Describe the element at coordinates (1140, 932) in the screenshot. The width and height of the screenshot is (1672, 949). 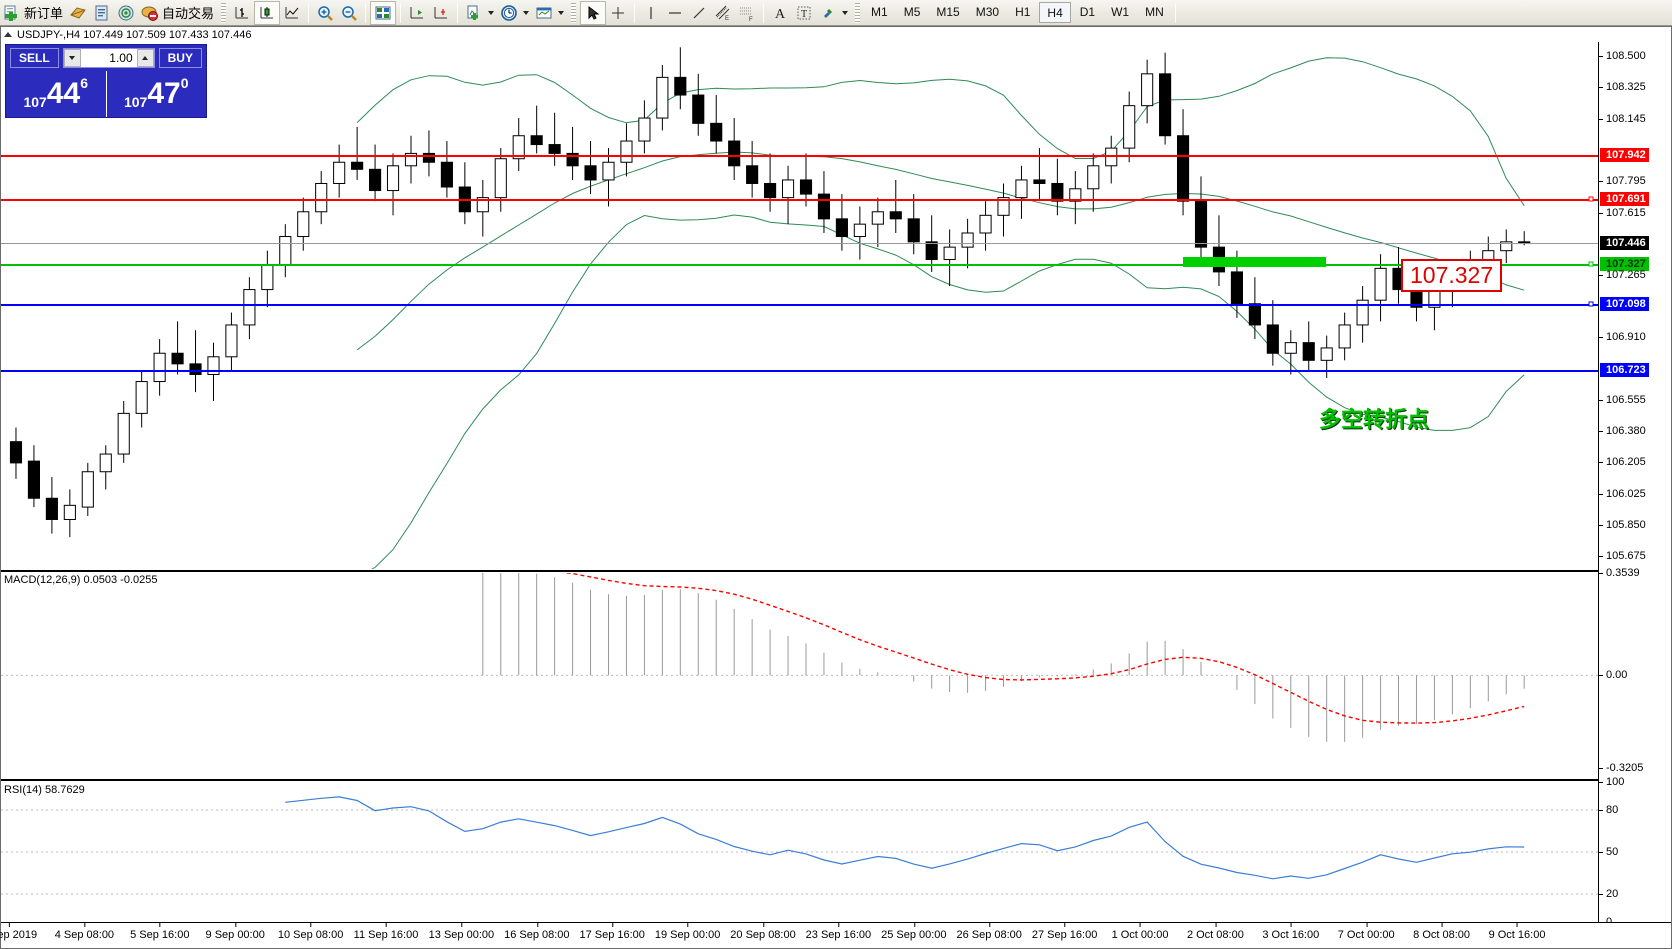
I see `time-tick: 1 Oct 00:00` at that location.